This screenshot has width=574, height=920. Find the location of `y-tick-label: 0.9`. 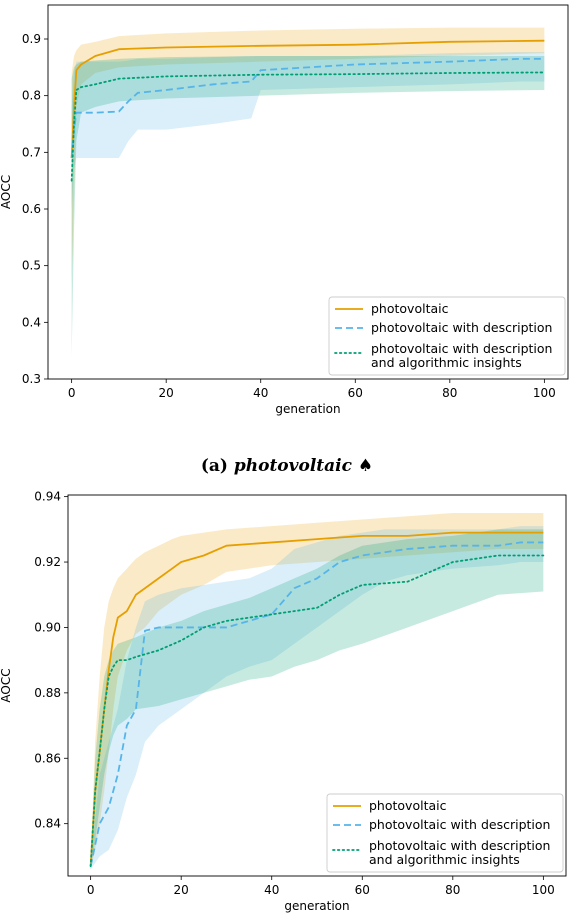

y-tick-label: 0.9 is located at coordinates (31, 39).